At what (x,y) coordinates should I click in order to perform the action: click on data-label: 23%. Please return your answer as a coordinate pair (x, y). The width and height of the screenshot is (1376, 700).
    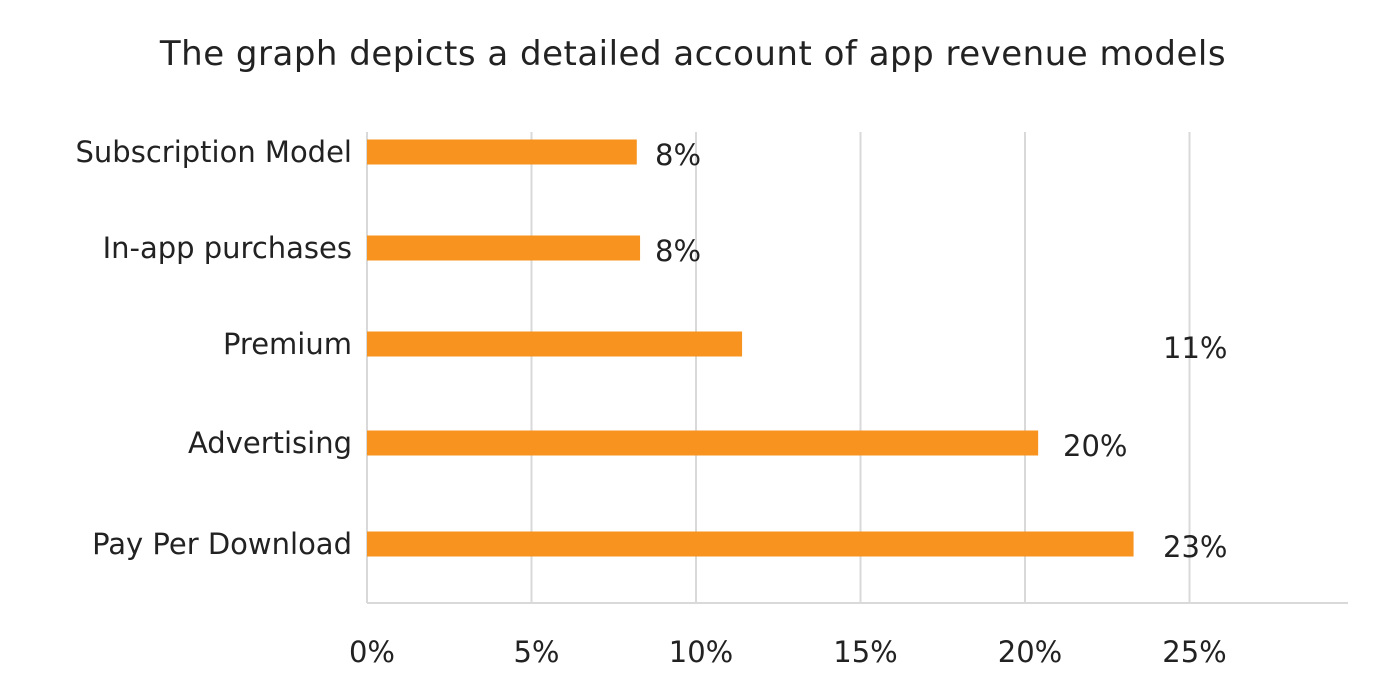
    Looking at the image, I should click on (1195, 547).